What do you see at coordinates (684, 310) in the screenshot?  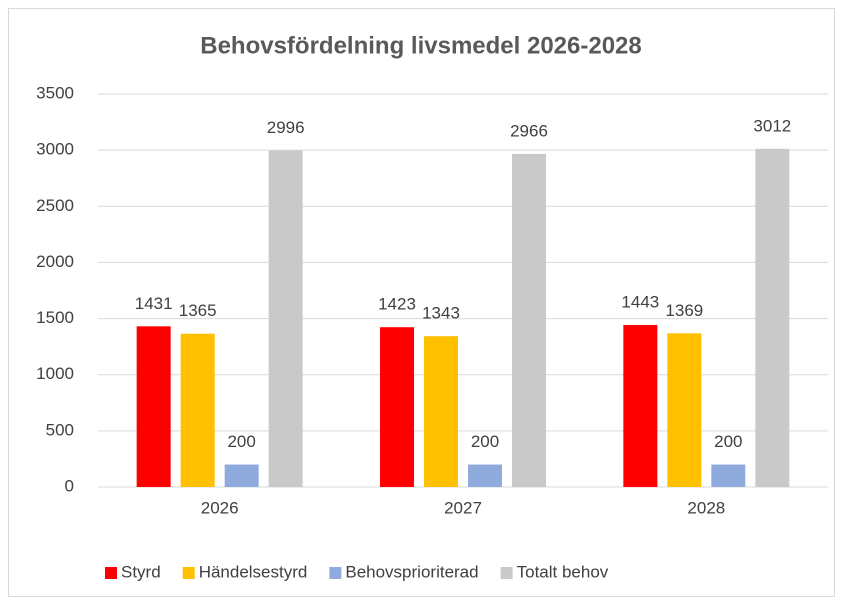 I see `data-label: 1369` at bounding box center [684, 310].